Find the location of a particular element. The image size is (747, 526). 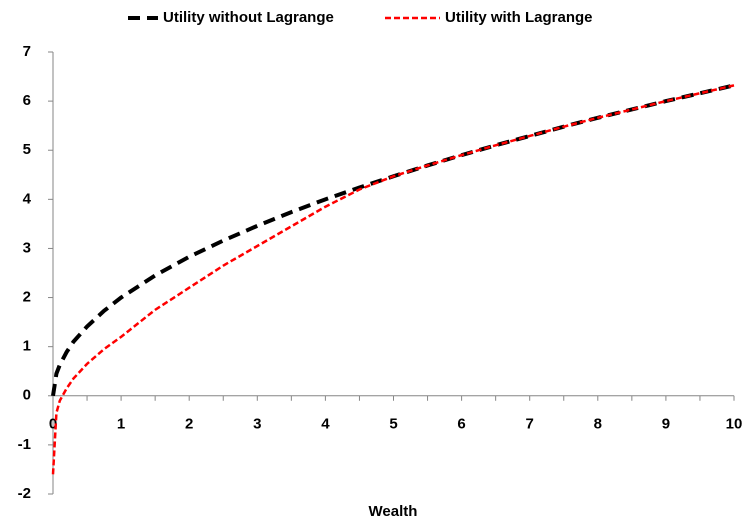

legend-label: Utility with Lagrange is located at coordinates (519, 17).